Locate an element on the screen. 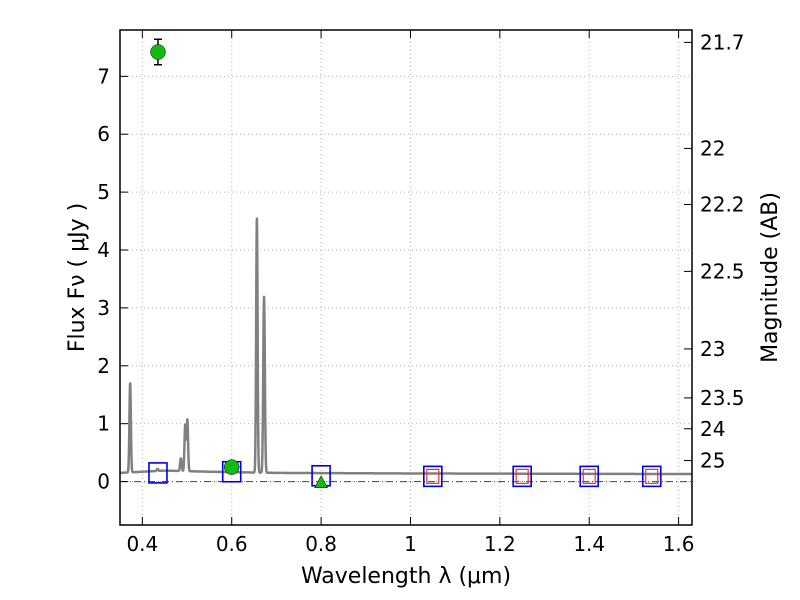 The image size is (800, 600). y-tick-label: 0 is located at coordinates (103, 482).